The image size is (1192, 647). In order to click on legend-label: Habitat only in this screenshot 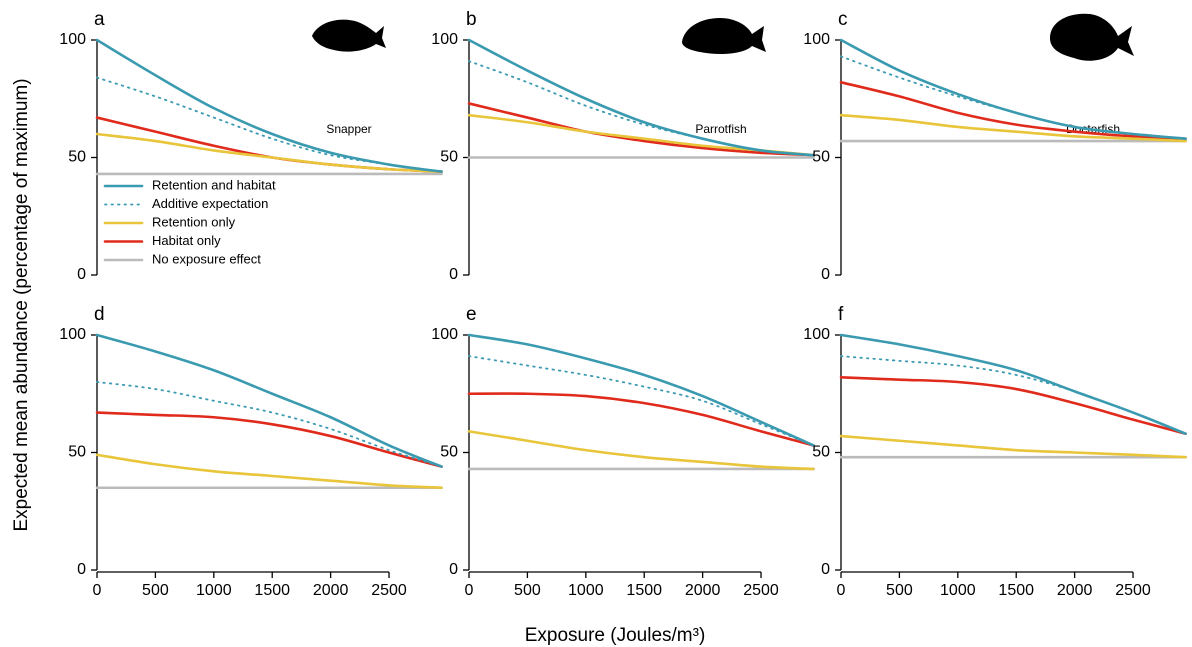, I will do `click(186, 240)`.